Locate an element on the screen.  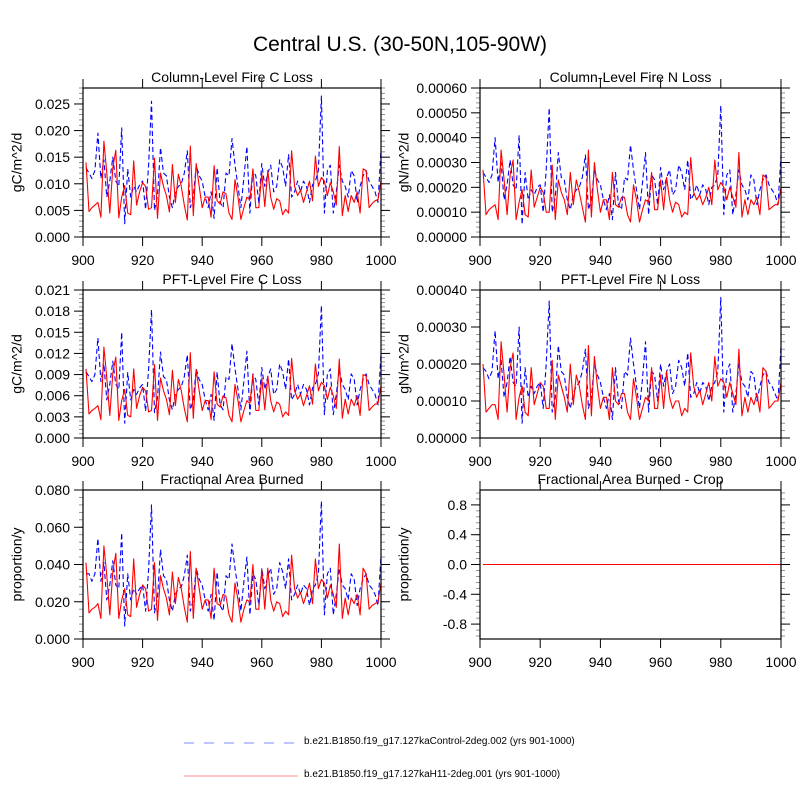
panel-title: PFT-Level Fire C Loss is located at coordinates (231, 279).